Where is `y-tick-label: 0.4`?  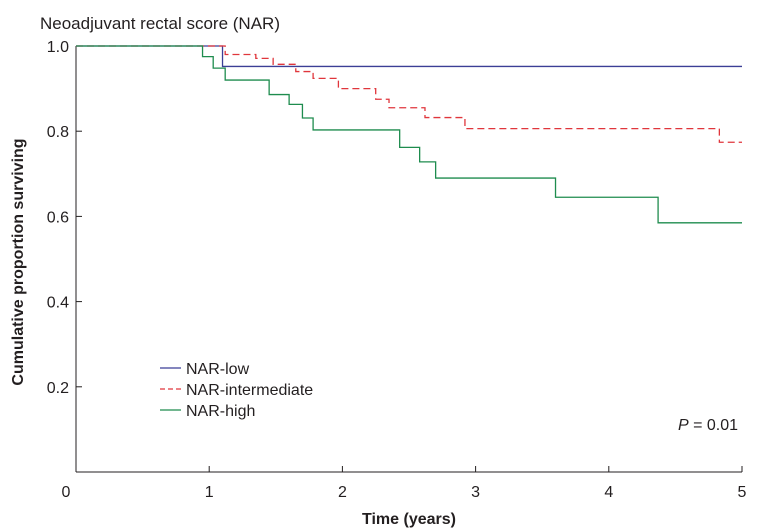 y-tick-label: 0.4 is located at coordinates (58, 303).